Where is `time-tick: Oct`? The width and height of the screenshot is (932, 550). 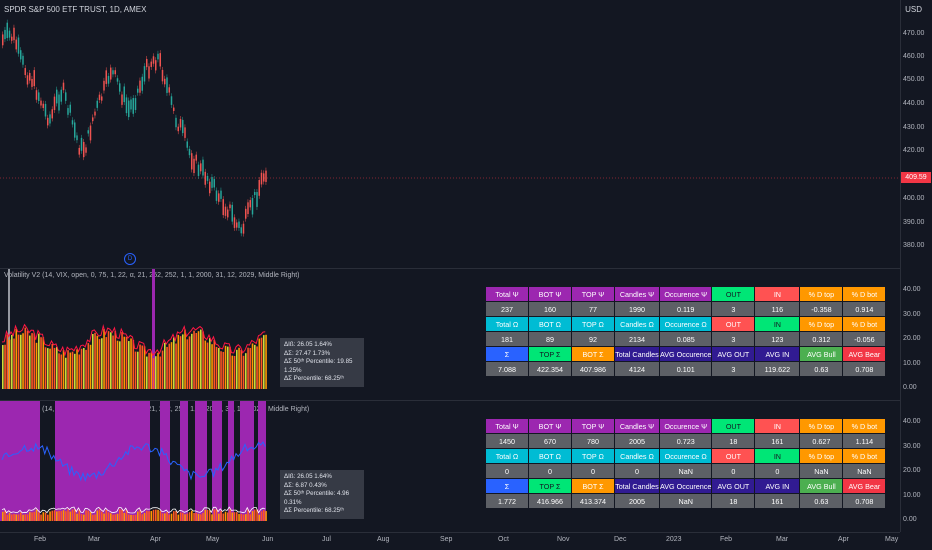
time-tick: Oct is located at coordinates (503, 539).